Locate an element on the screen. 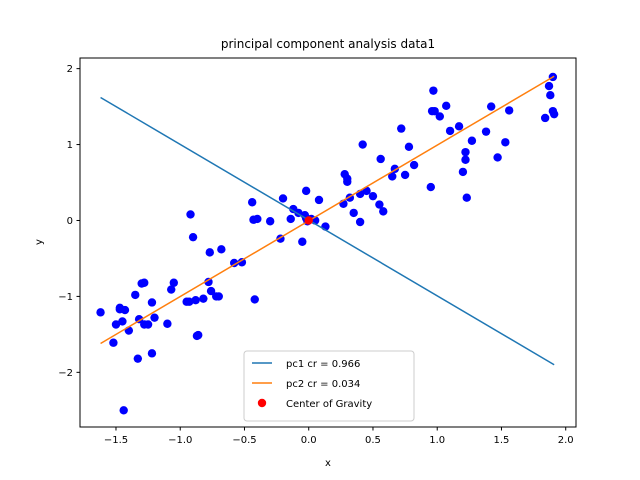 The width and height of the screenshot is (640, 480). y-axis: −2 −1 0 1 2 is located at coordinates (69, 221).